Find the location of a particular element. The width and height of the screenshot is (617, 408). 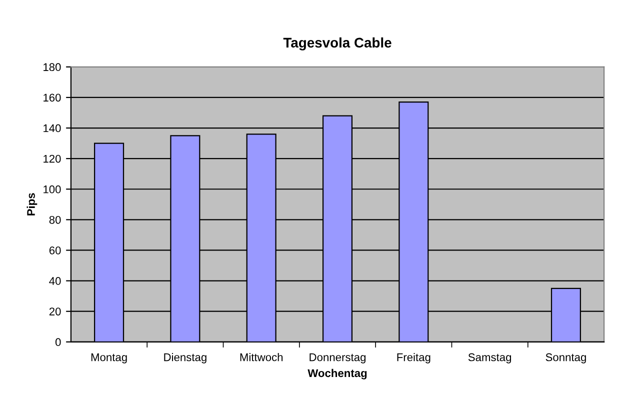

y-tick-label: 160 is located at coordinates (52, 98).